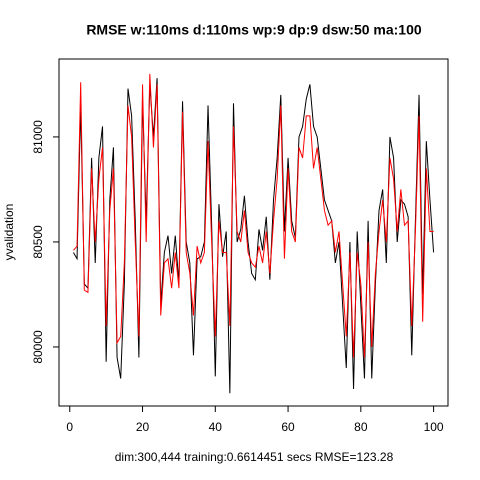  I want to click on x-tick-label: 20, so click(143, 427).